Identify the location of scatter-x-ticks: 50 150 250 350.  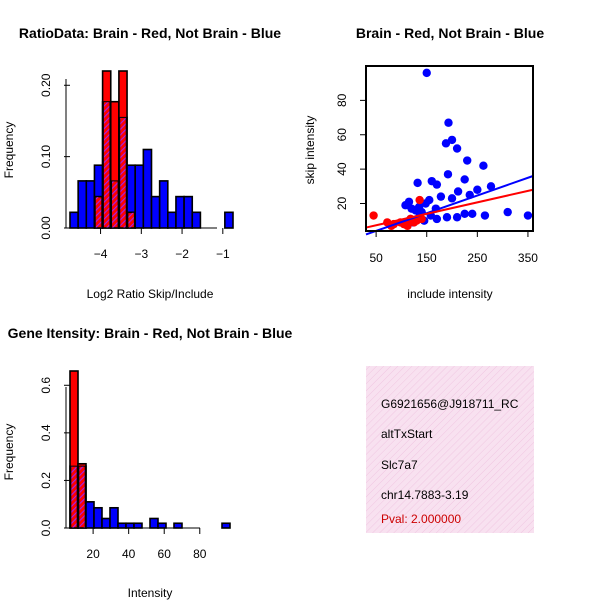
(453, 248).